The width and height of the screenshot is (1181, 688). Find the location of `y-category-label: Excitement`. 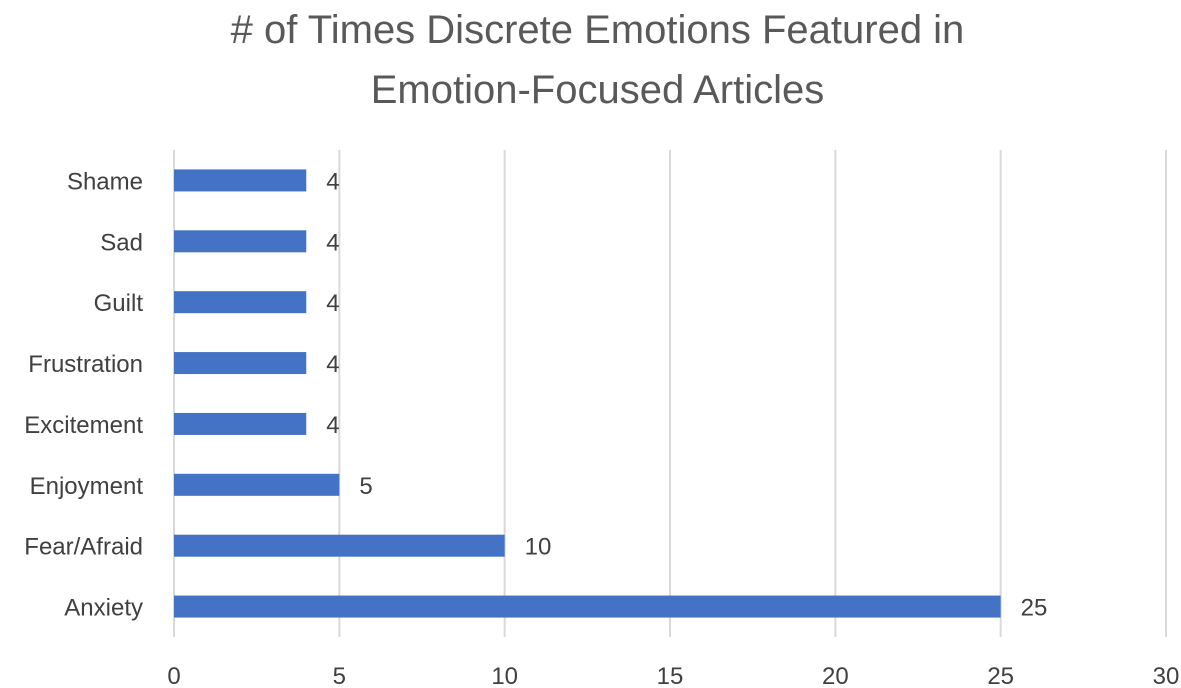

y-category-label: Excitement is located at coordinates (83, 425).